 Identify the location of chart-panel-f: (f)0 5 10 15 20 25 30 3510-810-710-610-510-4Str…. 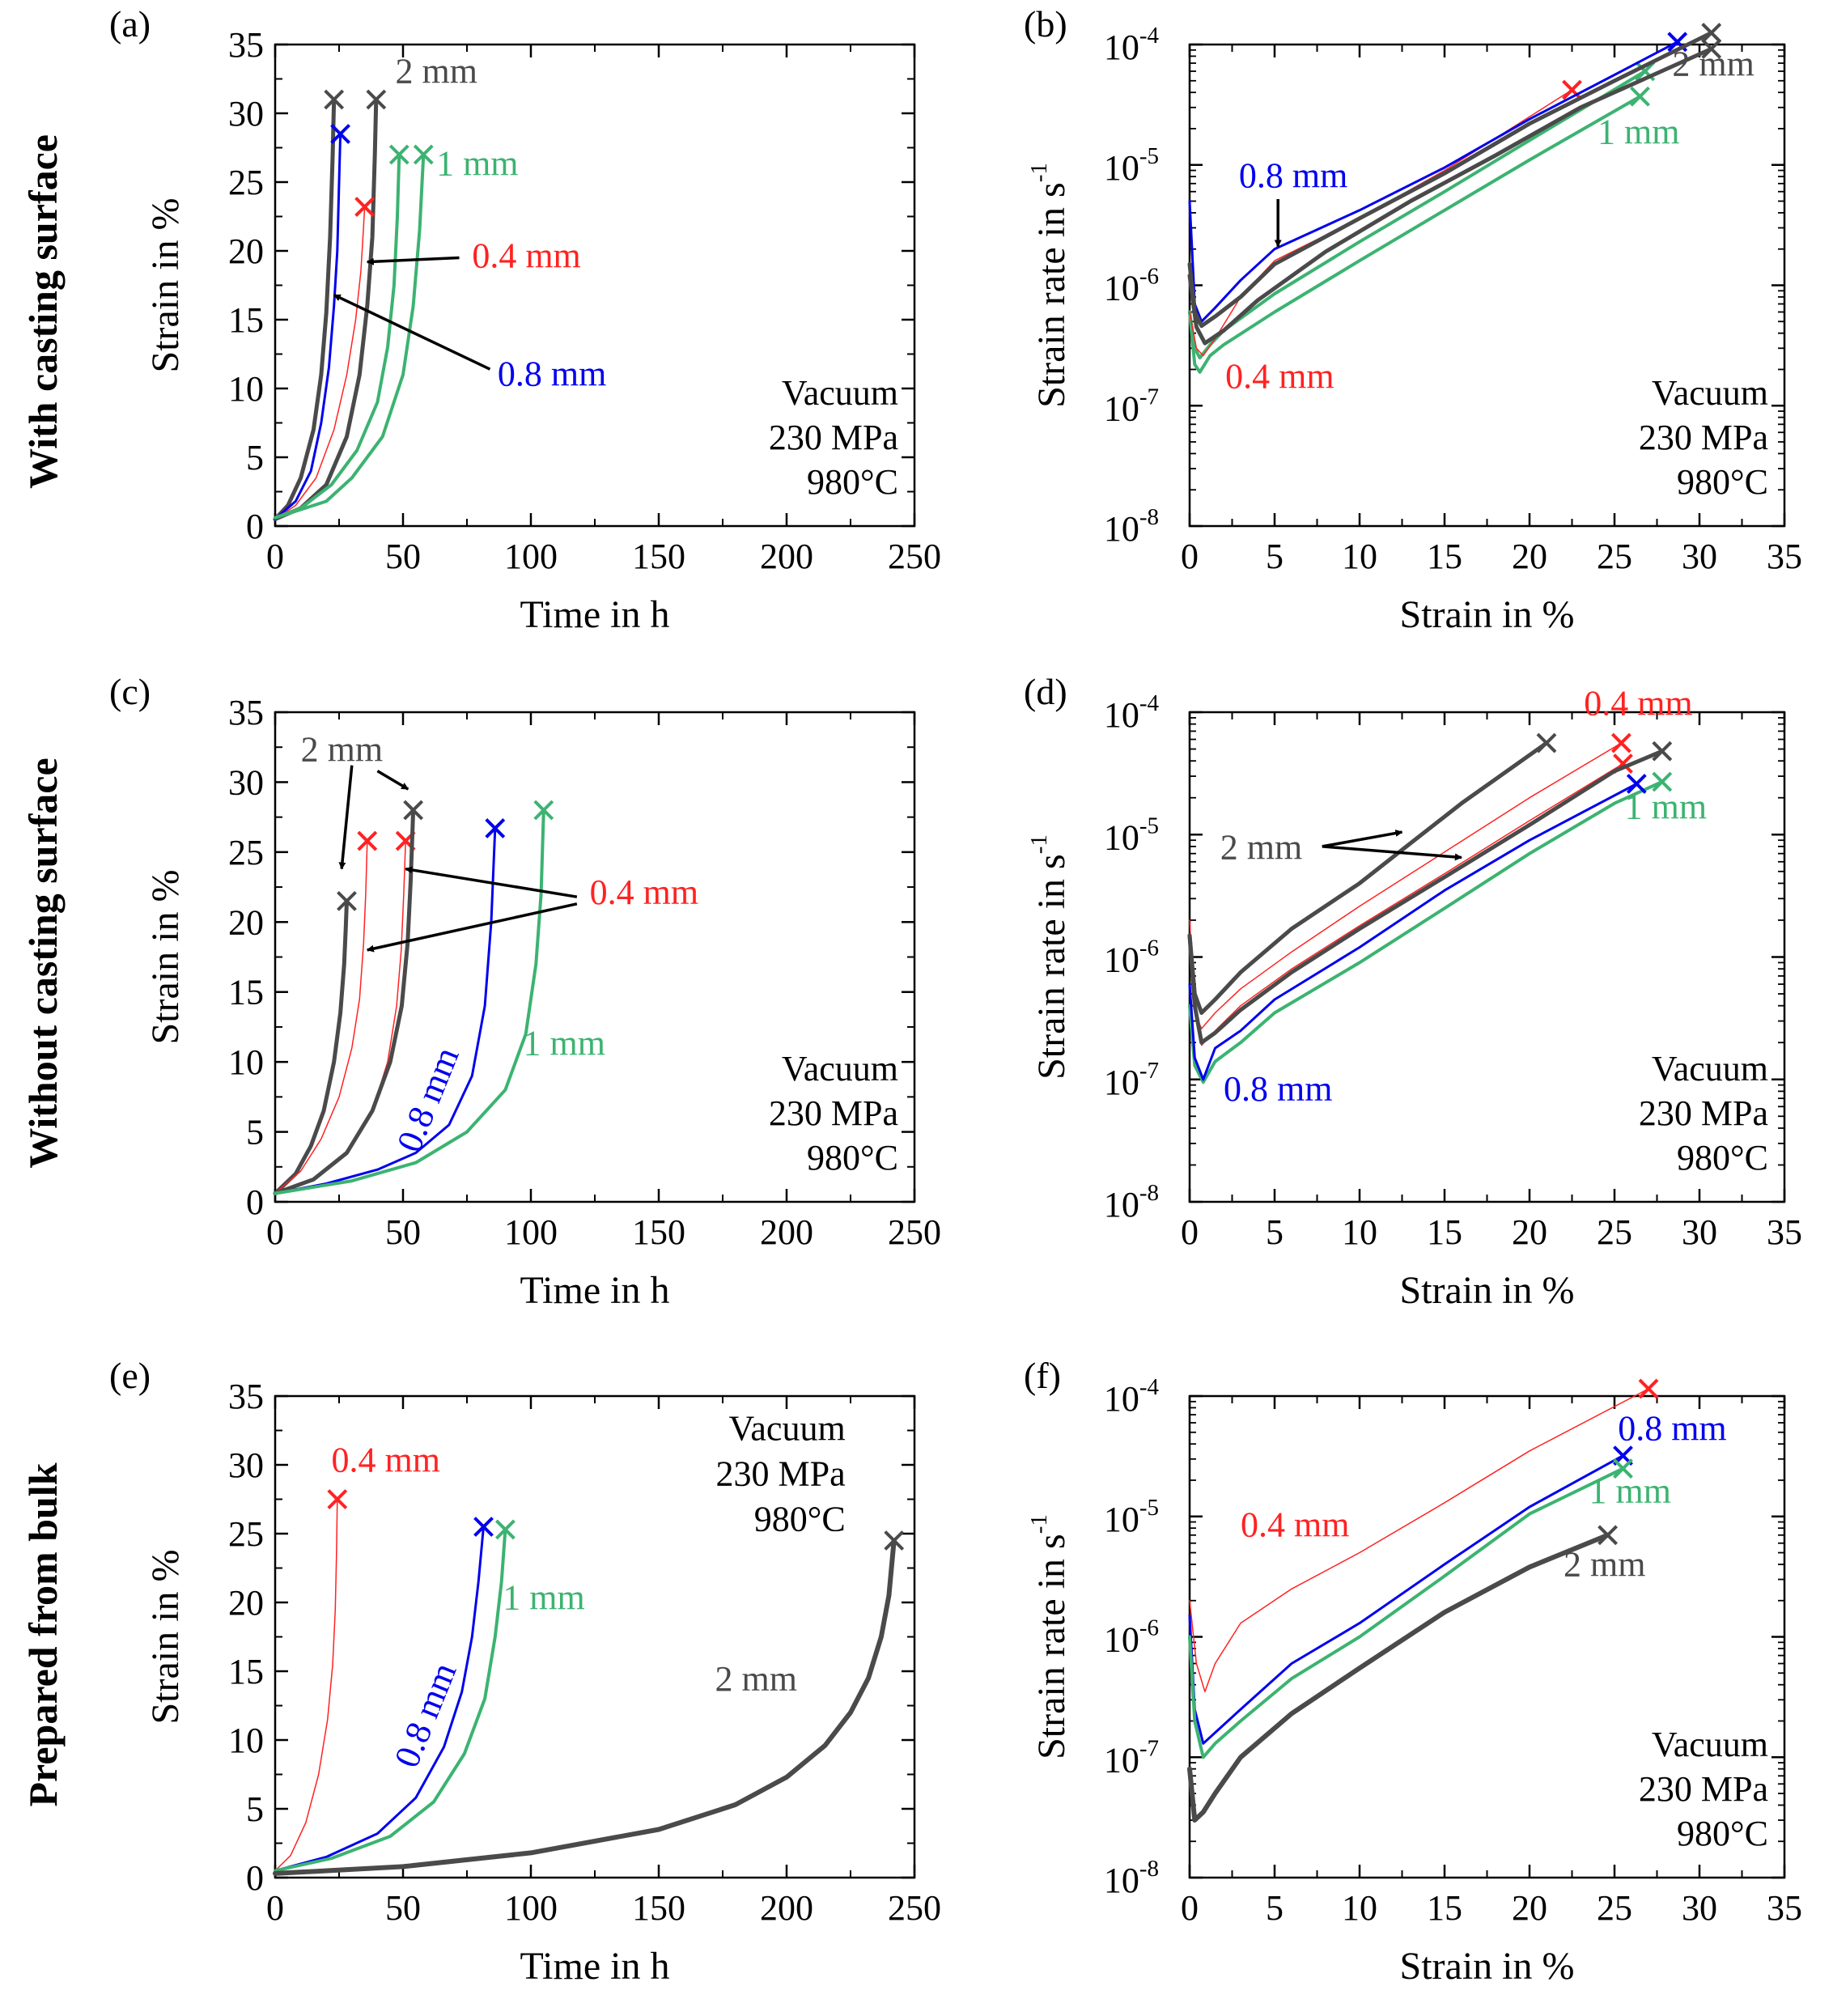
(1413, 1671).